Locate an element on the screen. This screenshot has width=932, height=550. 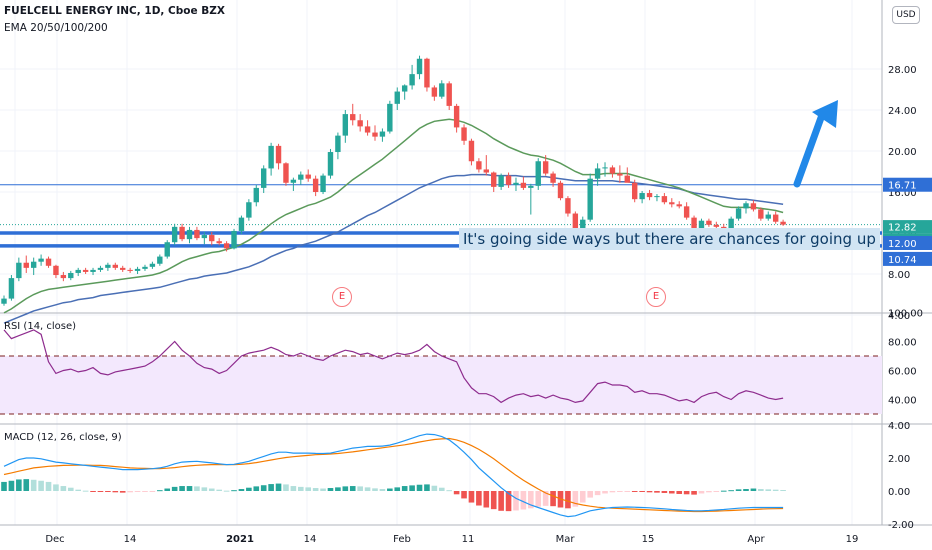
up-arrow-head is located at coordinates (825, 114).